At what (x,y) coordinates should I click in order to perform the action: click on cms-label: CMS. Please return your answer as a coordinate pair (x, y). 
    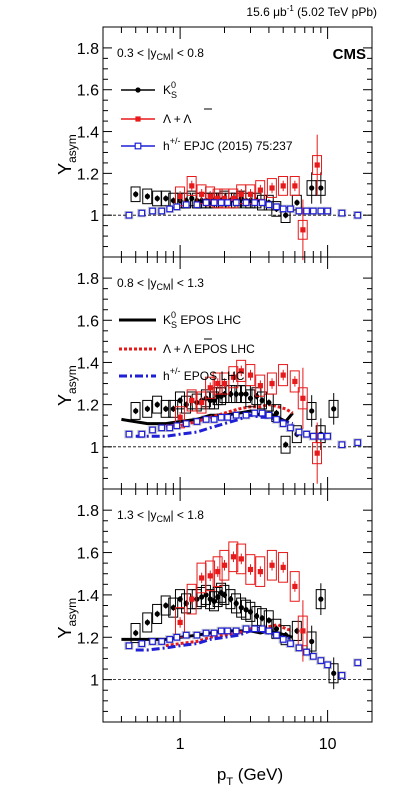
    Looking at the image, I should click on (349, 54).